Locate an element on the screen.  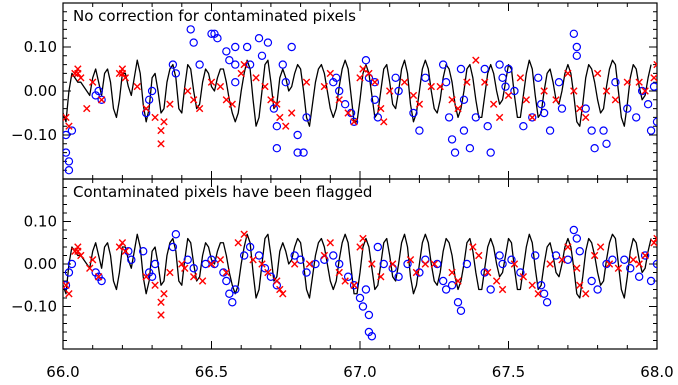
x-axis: 66.0 66.5 67.0 67.5 68.0 is located at coordinates (359, 372).